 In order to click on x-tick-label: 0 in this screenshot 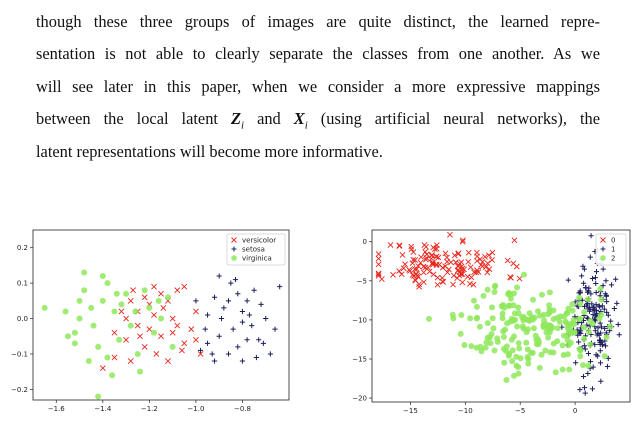, I will do `click(575, 411)`.